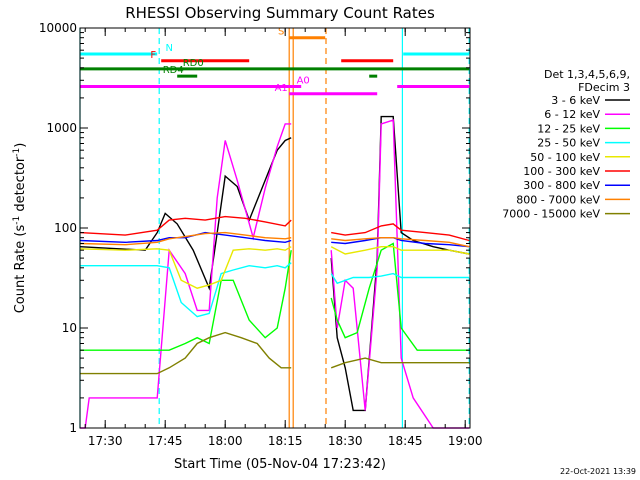 The width and height of the screenshot is (640, 480). What do you see at coordinates (303, 81) in the screenshot?
I see `flag-label-a0: A0` at bounding box center [303, 81].